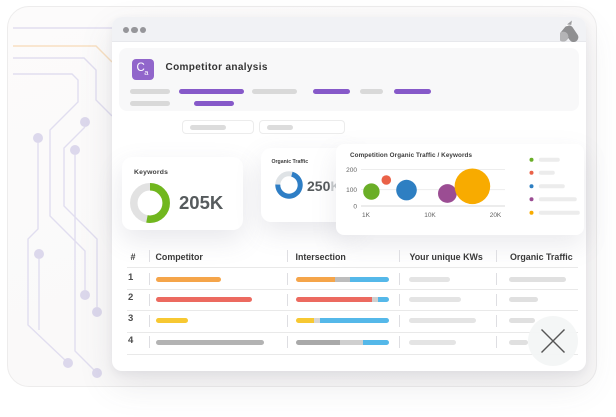 This screenshot has height=417, width=616. Describe the element at coordinates (366, 215) in the screenshot. I see `svg-text: 1K` at that location.